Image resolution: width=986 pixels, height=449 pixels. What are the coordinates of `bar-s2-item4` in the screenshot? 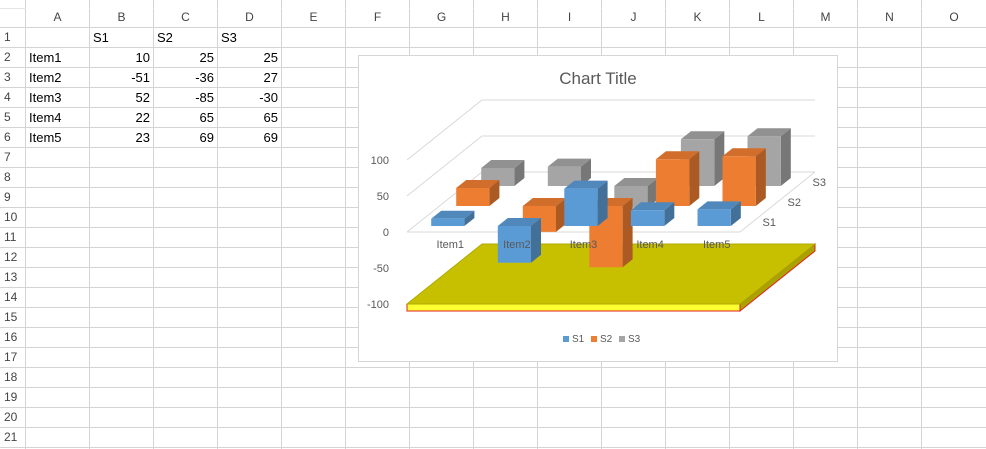 It's located at (677, 178).